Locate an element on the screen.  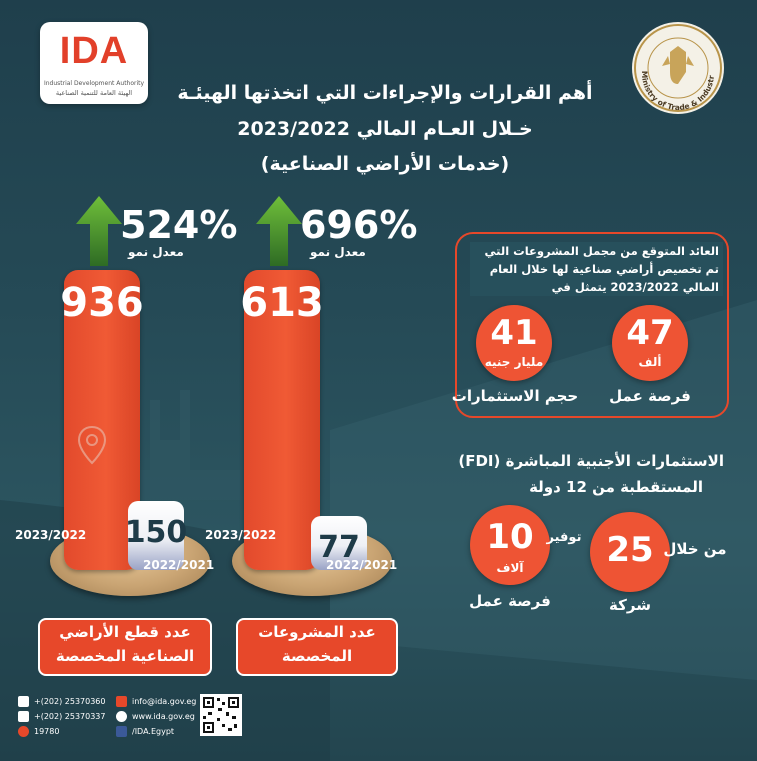
fdi-companies-value: 25 is located at coordinates (630, 550).